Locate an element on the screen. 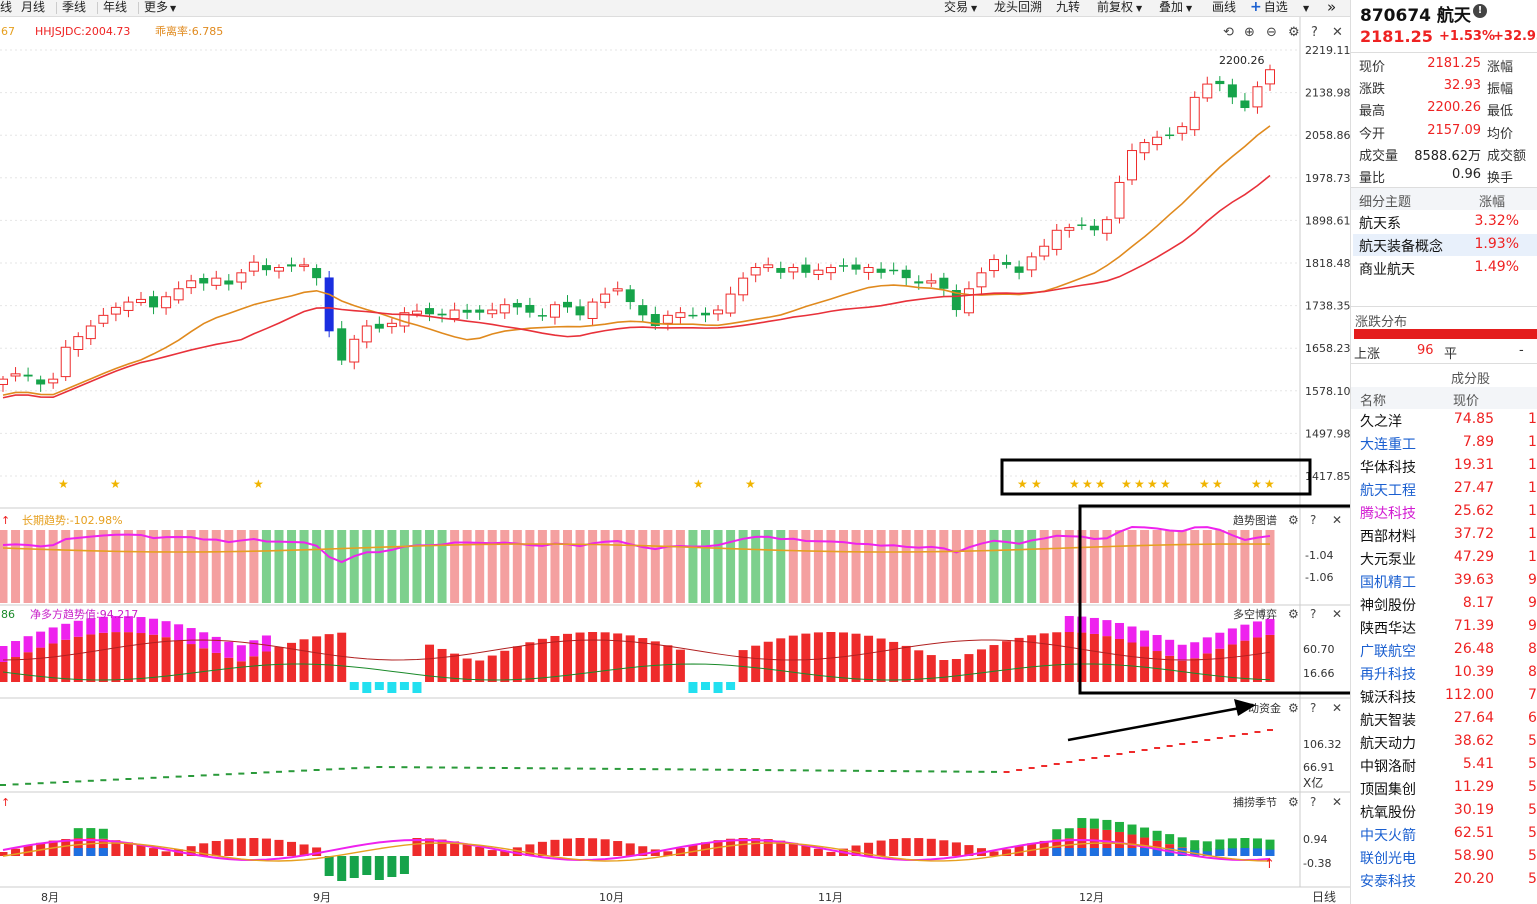 The image size is (1537, 904). constituent-name: 再升科技 is located at coordinates (1388, 675).